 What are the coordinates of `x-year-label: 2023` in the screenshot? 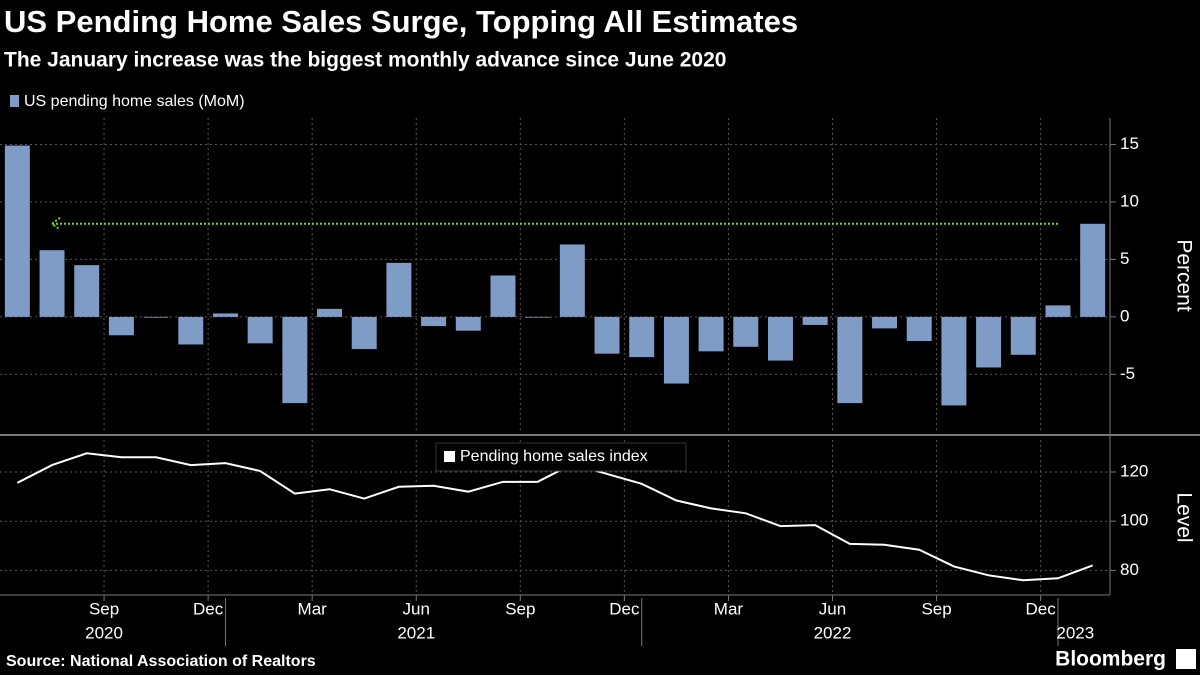 It's located at (1075, 632).